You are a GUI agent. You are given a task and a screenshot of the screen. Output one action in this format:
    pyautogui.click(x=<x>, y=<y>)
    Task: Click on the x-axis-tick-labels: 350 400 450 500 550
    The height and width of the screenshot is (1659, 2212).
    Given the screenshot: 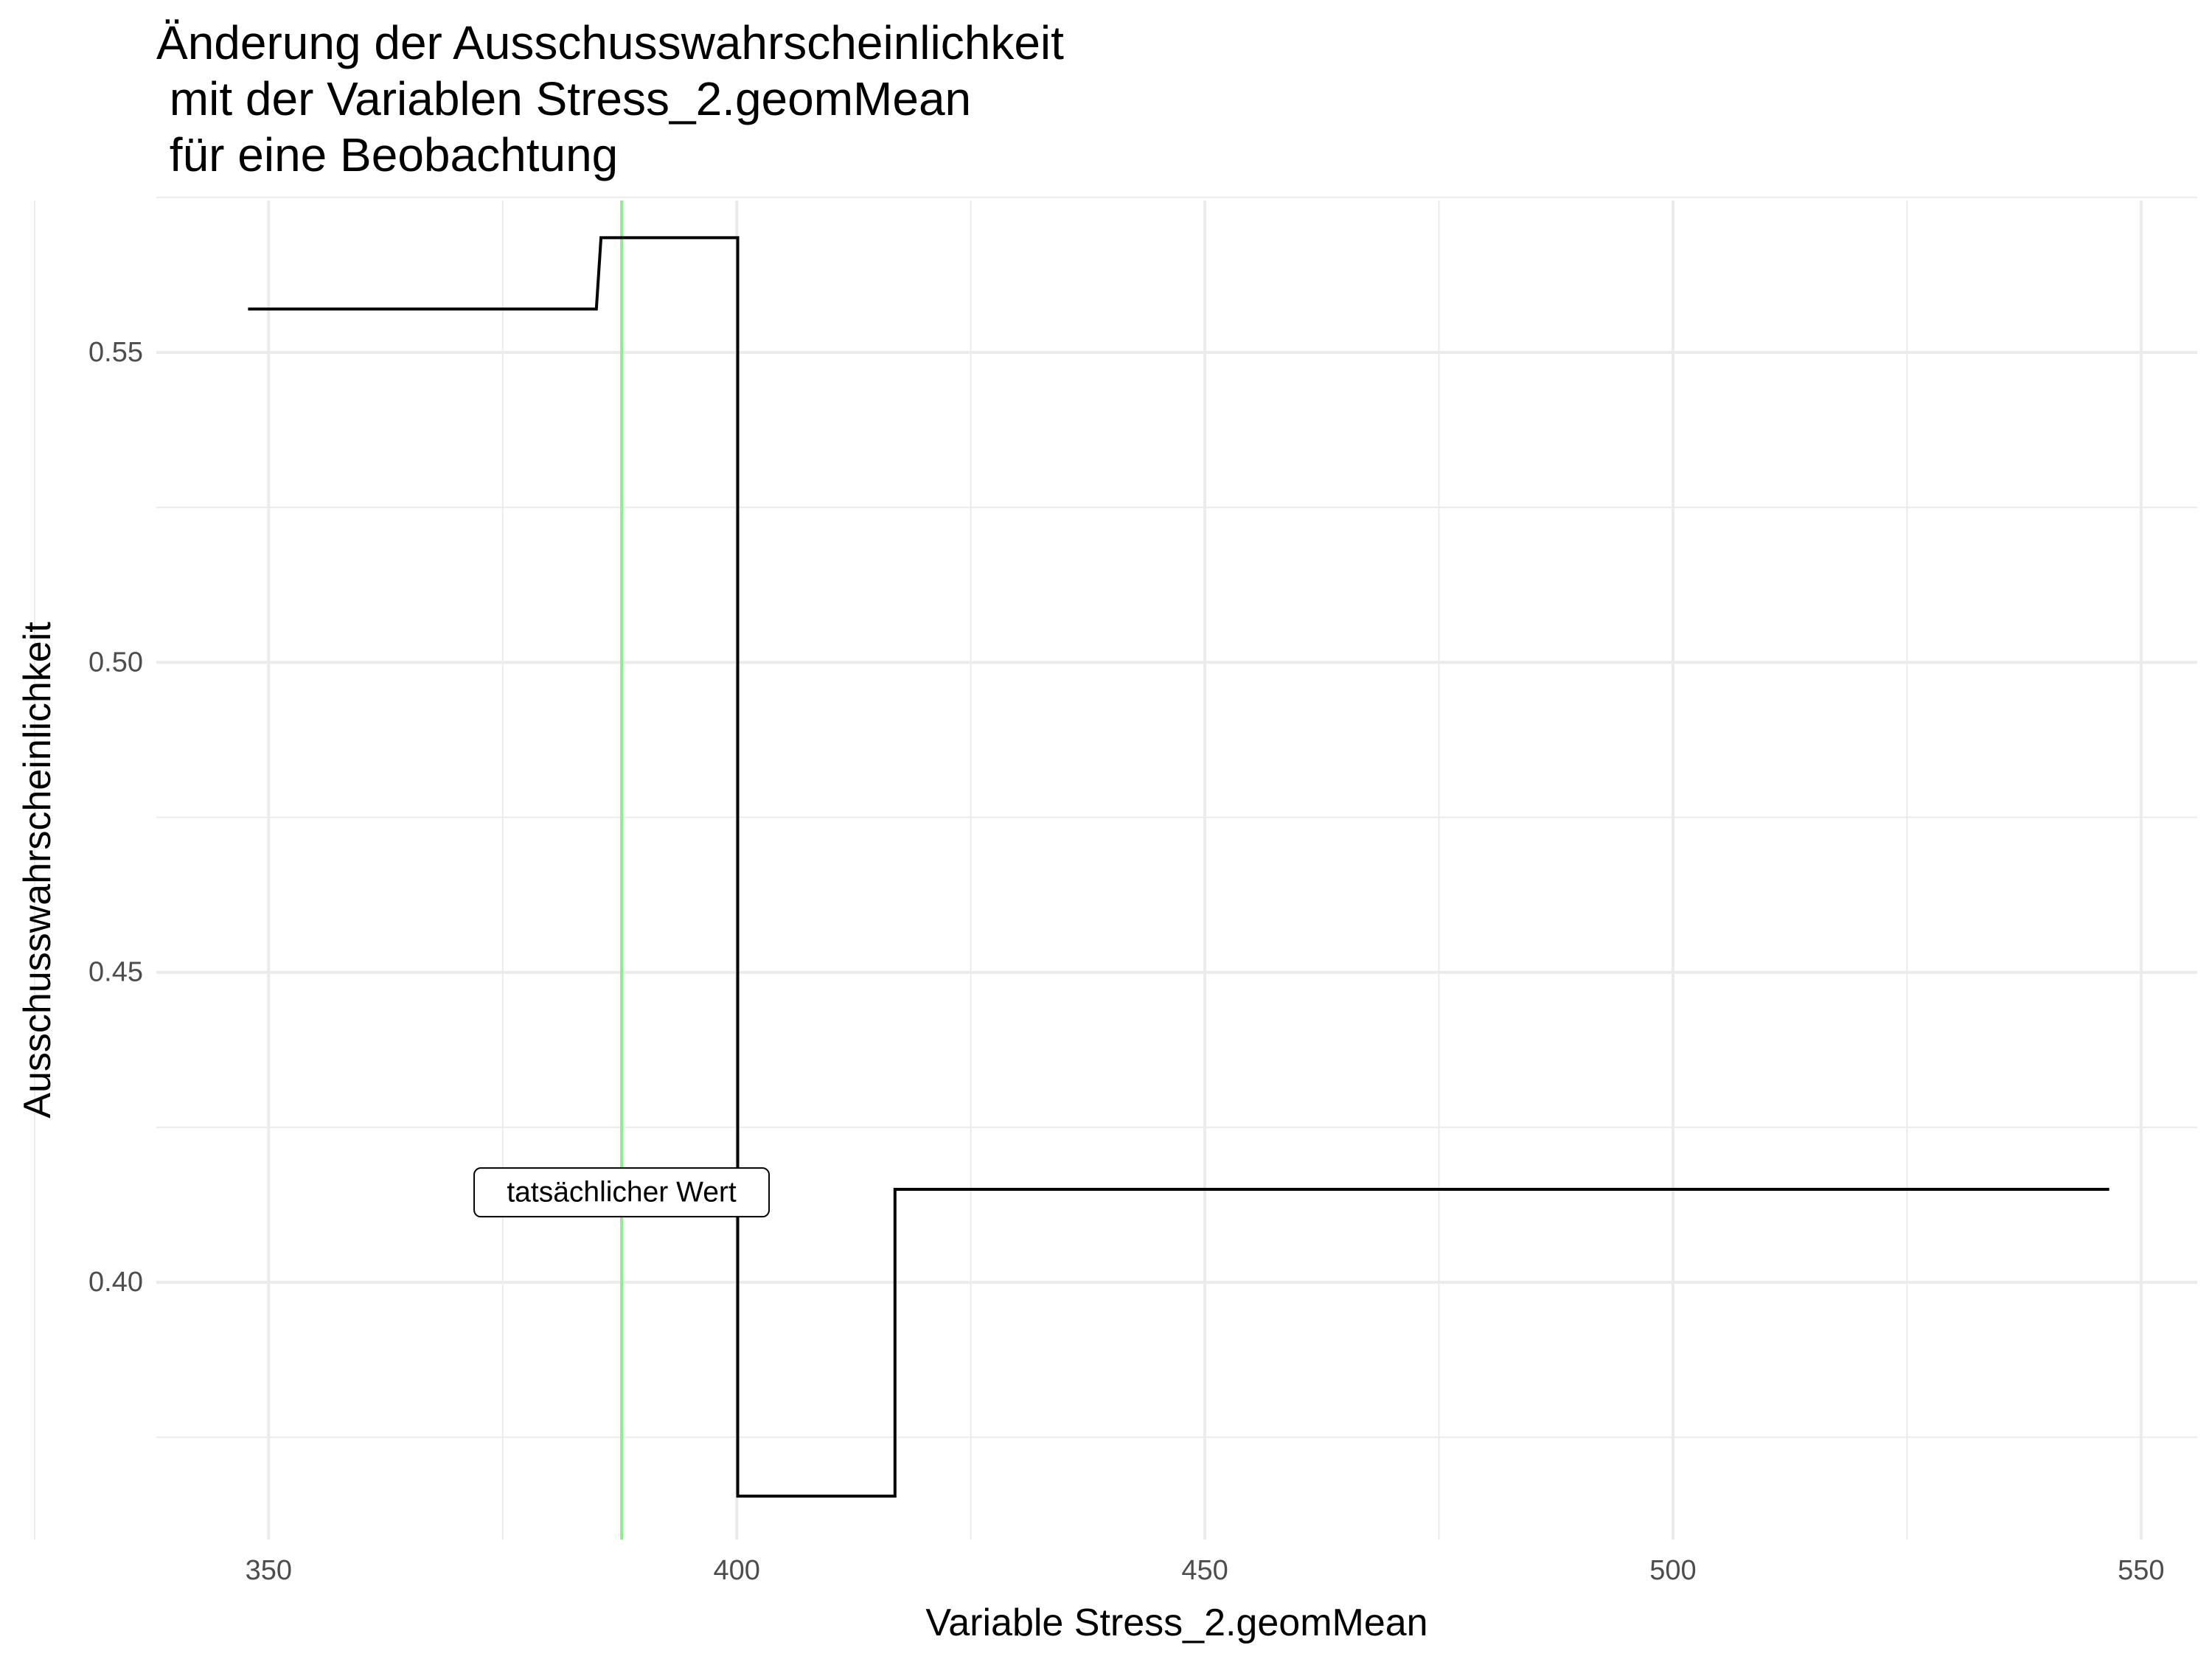 What is the action you would take?
    pyautogui.click(x=1205, y=1570)
    